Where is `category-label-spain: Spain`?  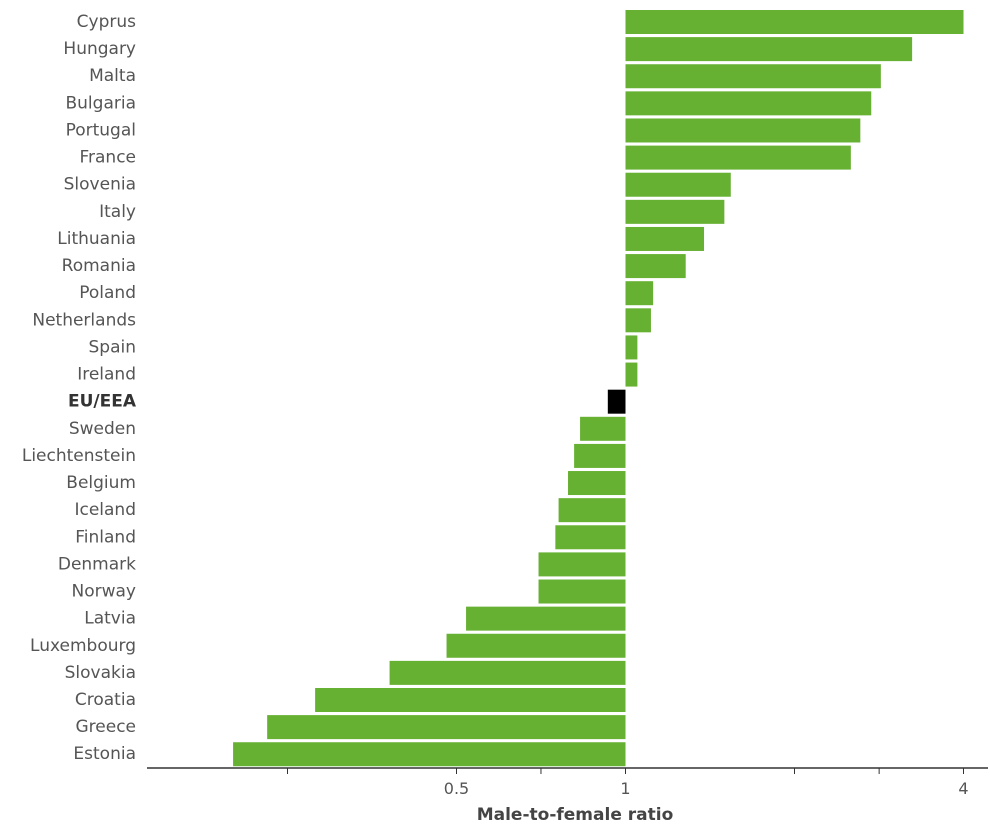 category-label-spain: Spain is located at coordinates (113, 347).